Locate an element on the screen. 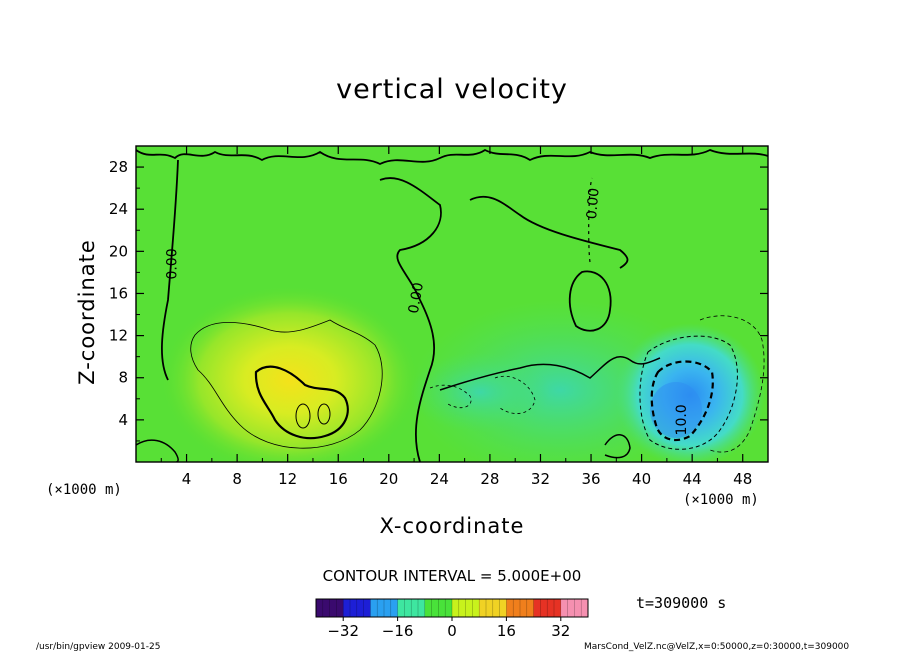 Image resolution: width=904 pixels, height=654 pixels. x-tick-label: 8 is located at coordinates (237, 479).